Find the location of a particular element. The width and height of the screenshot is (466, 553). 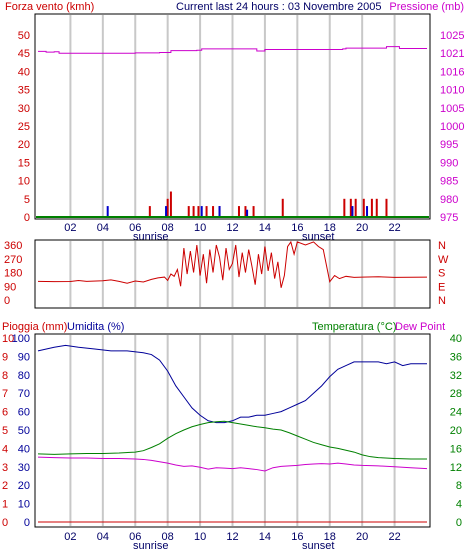

y-tick-label: 6 is located at coordinates (5, 413).